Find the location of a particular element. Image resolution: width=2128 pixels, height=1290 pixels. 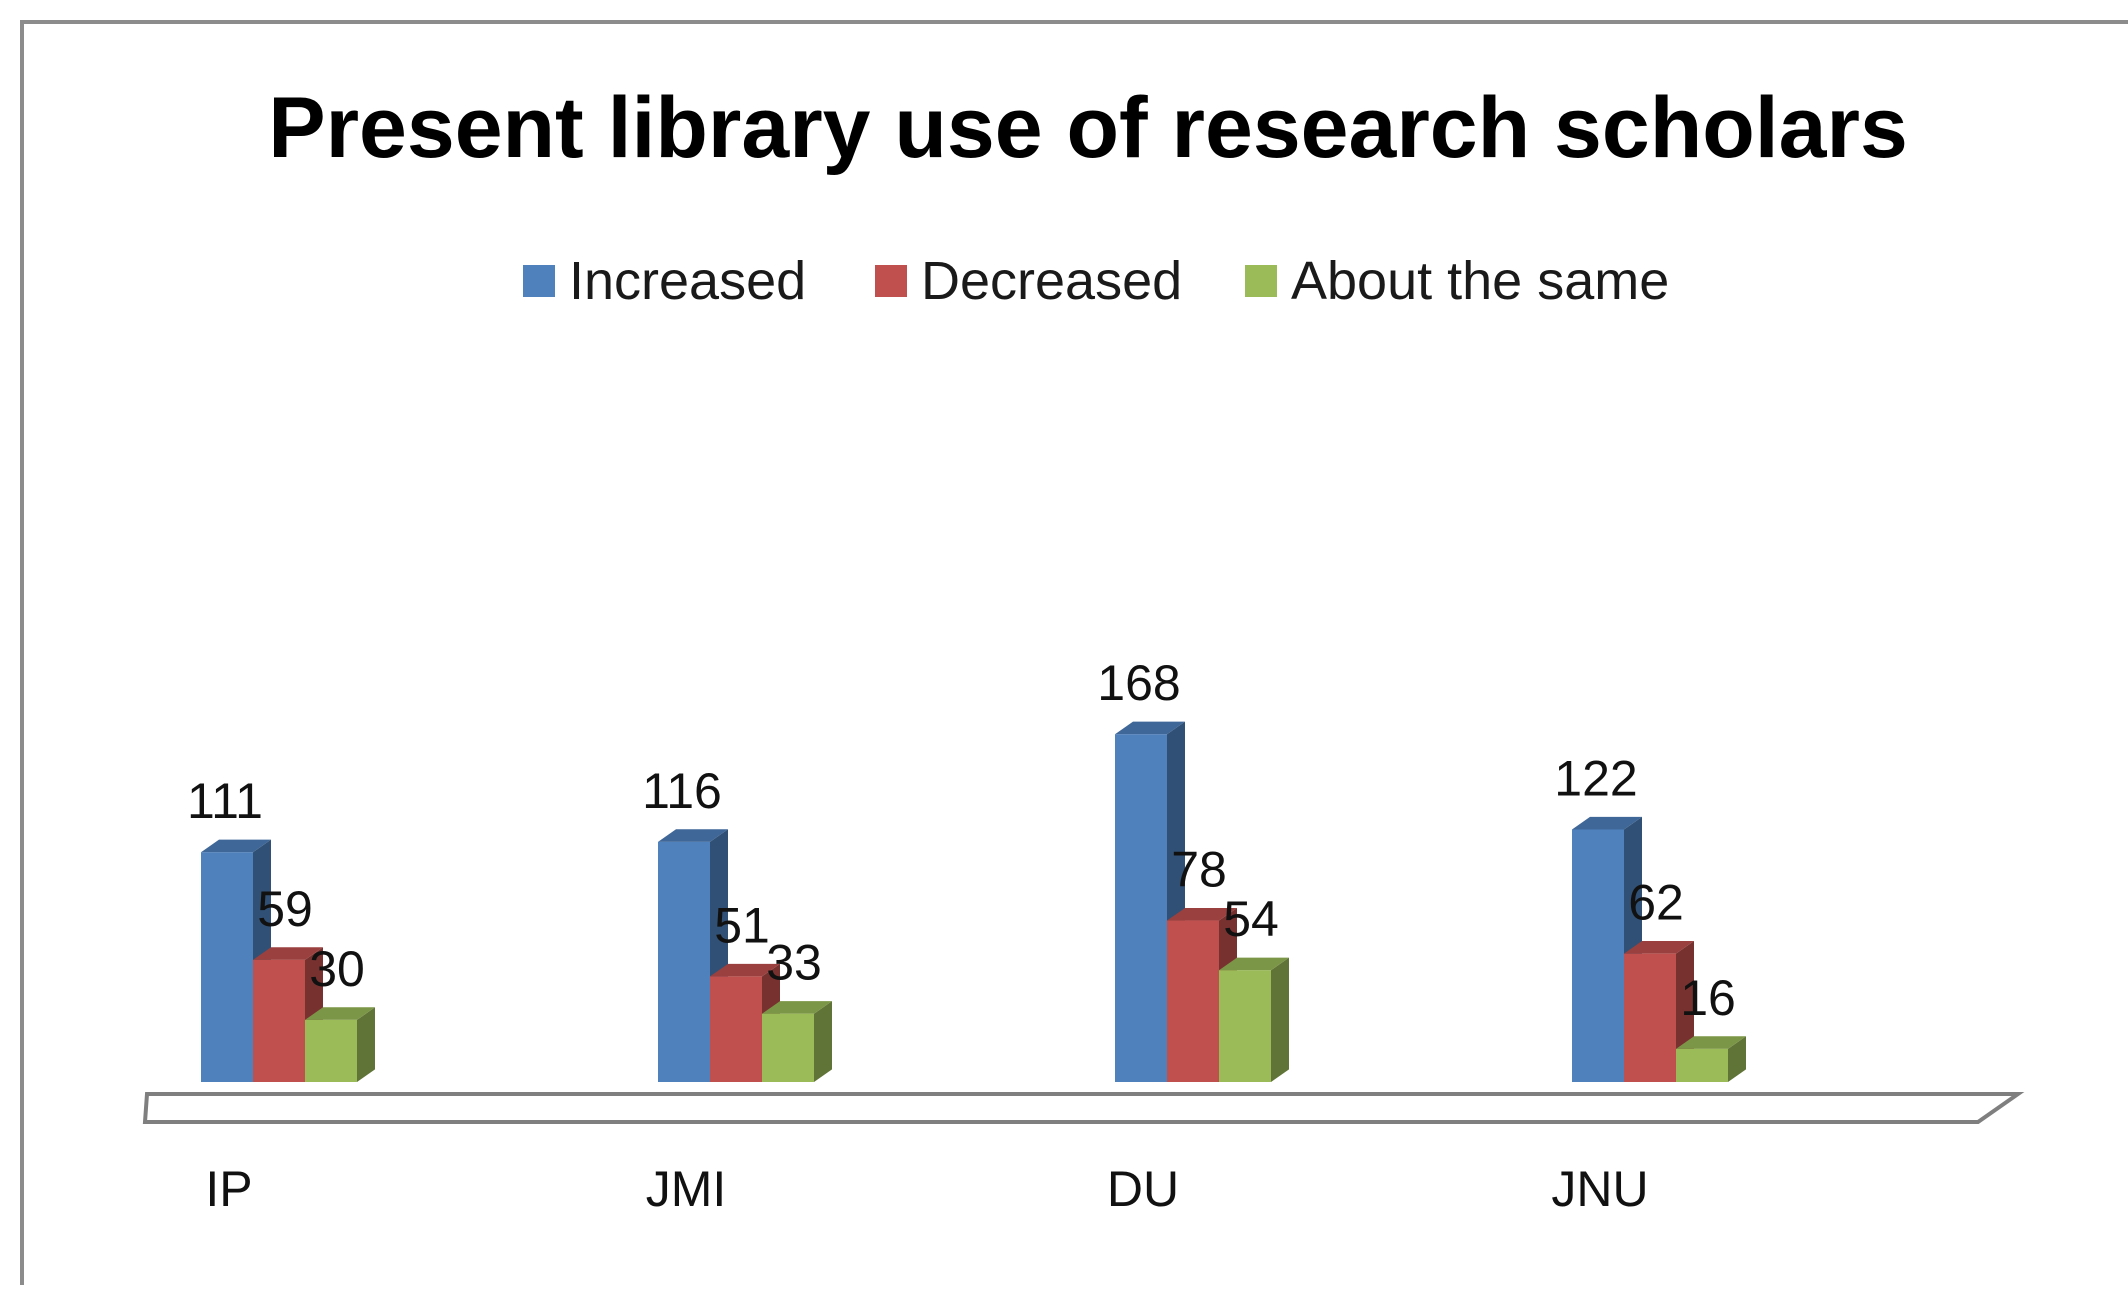

bar-du-increased is located at coordinates (1150, 901).